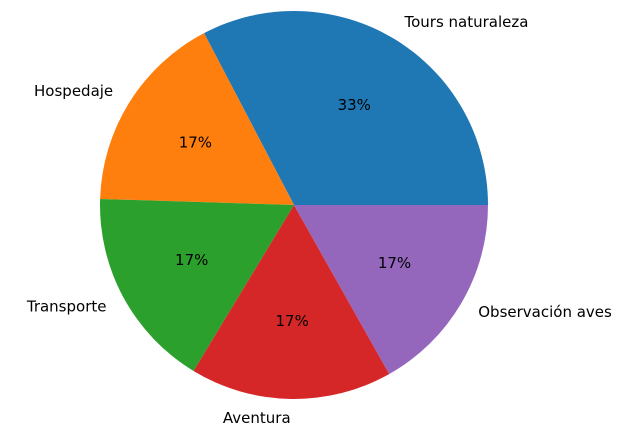  I want to click on slice-label: Observación aves, so click(545, 312).